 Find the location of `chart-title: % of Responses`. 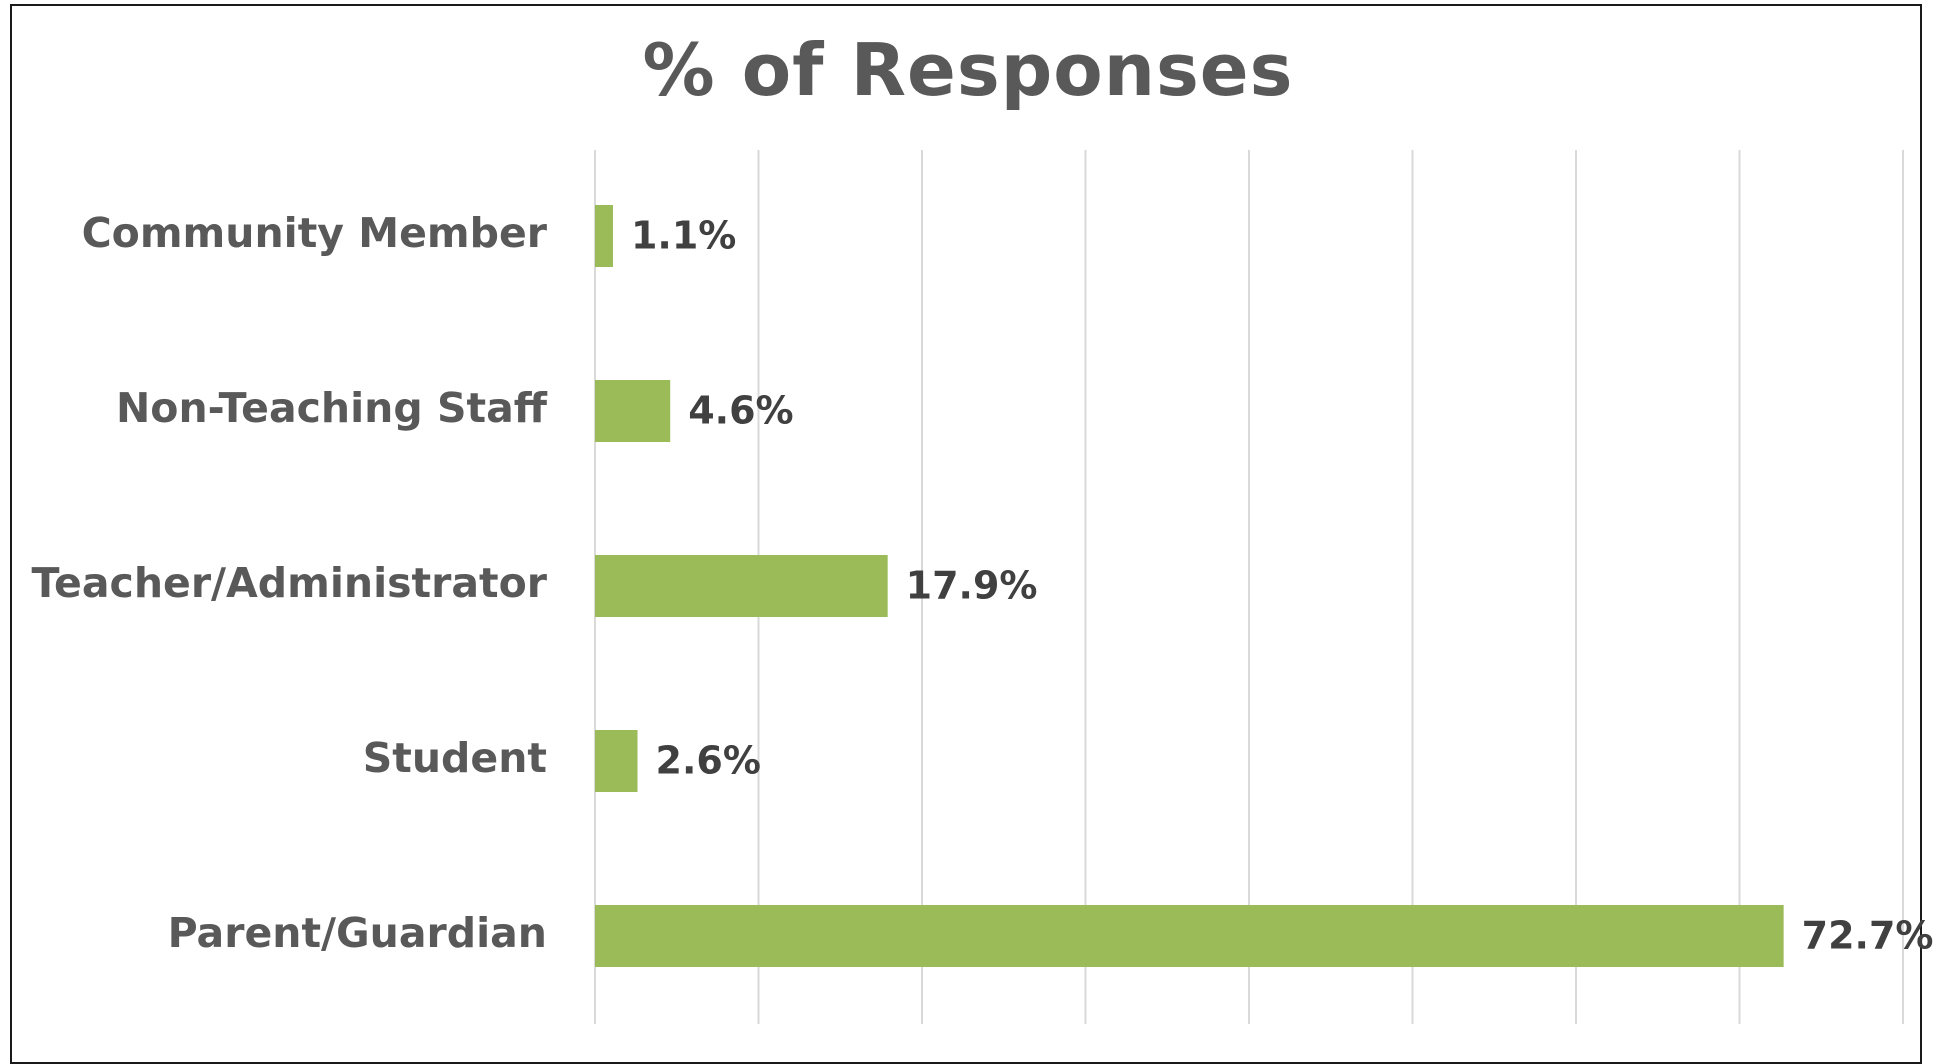

chart-title: % of Responses is located at coordinates (968, 70).